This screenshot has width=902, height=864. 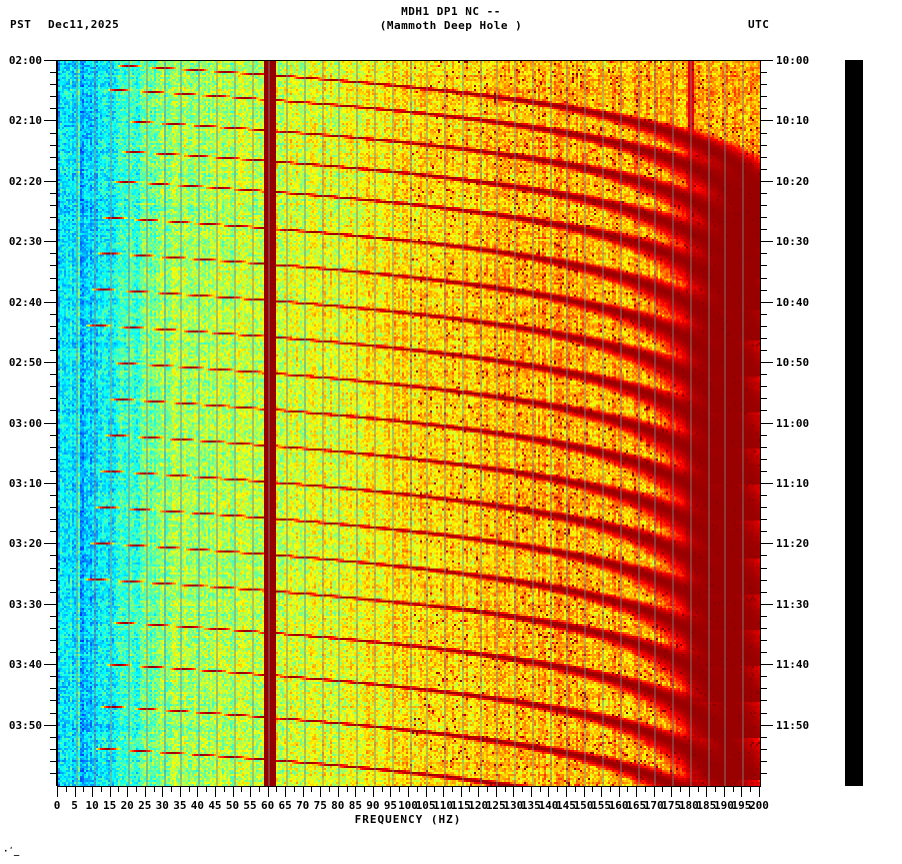 I want to click on frequency-tick-label: 0, so click(x=57, y=805).